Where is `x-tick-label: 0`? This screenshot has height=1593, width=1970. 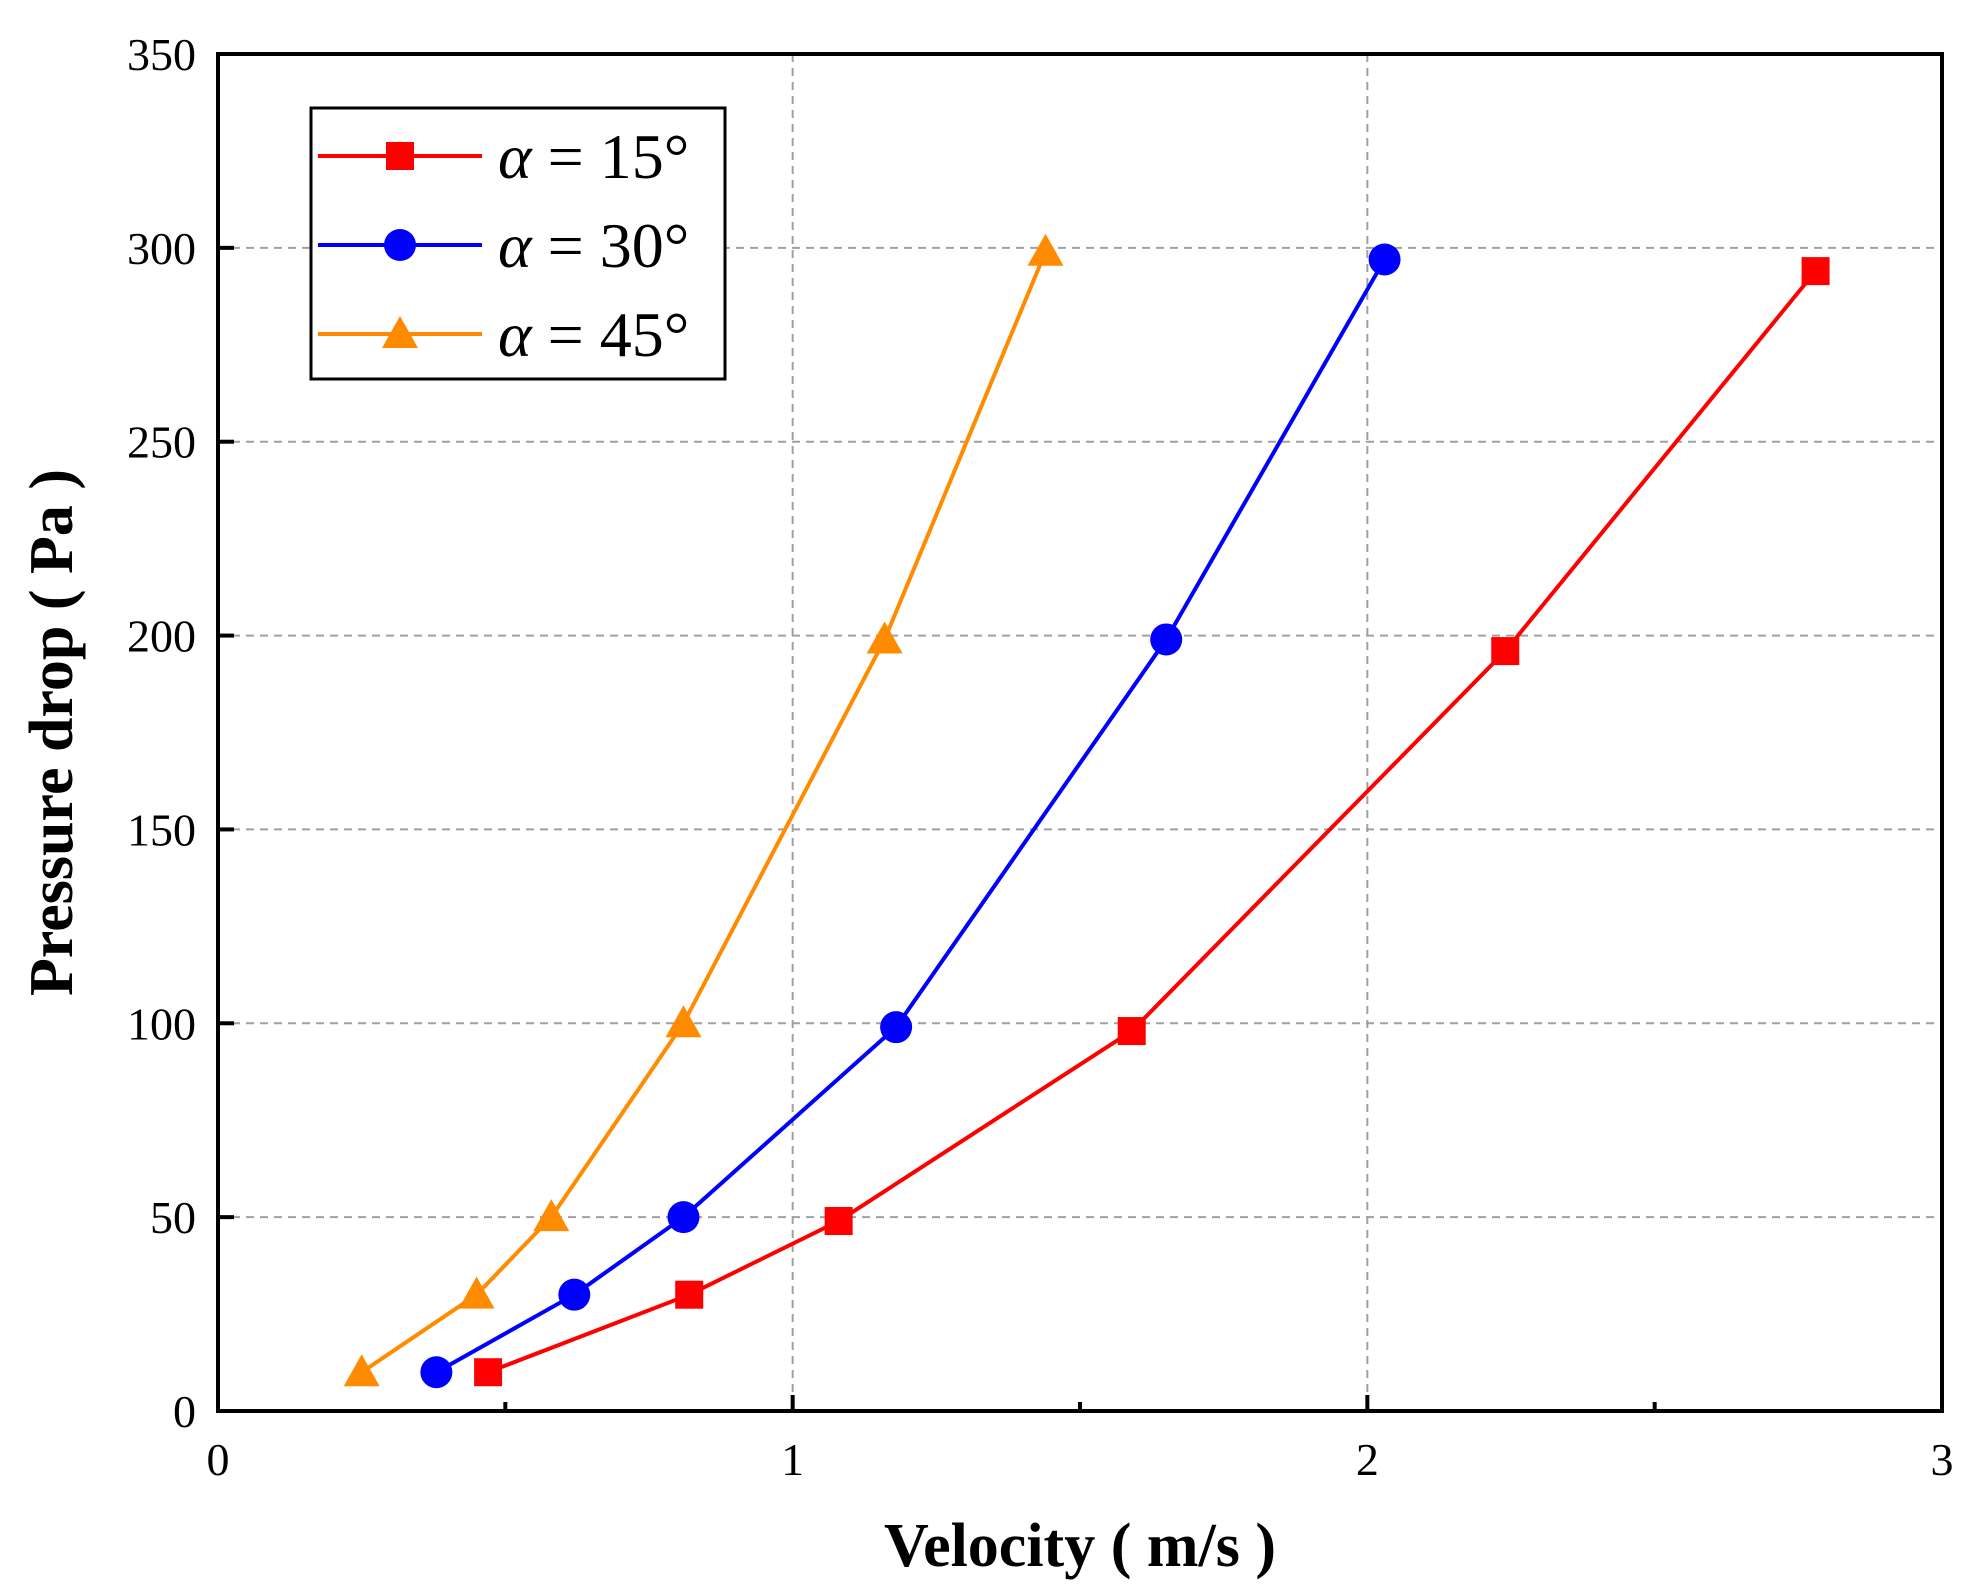
x-tick-label: 0 is located at coordinates (218, 1459).